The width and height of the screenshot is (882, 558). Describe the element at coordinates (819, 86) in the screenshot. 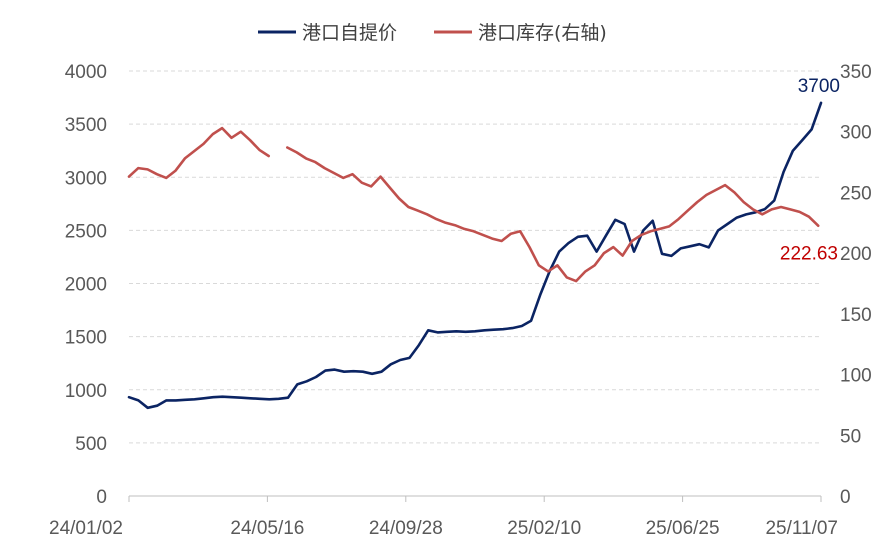

I see `annotation-price-last: 3700` at that location.